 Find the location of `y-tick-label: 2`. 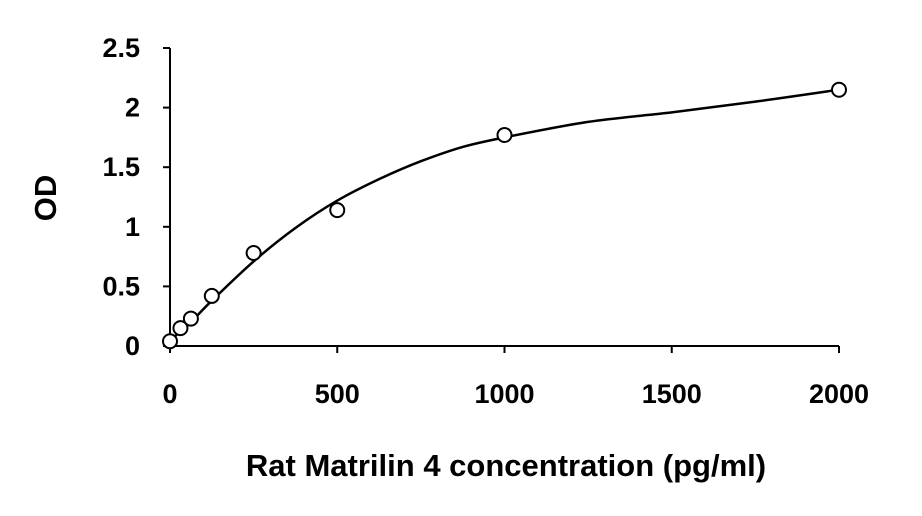

y-tick-label: 2 is located at coordinates (132, 108).